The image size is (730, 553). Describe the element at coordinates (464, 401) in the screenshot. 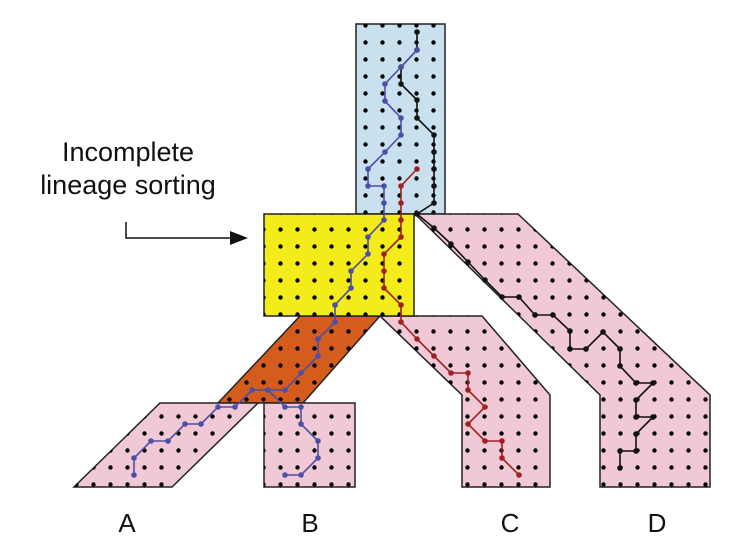

I see `species-branch-c` at that location.